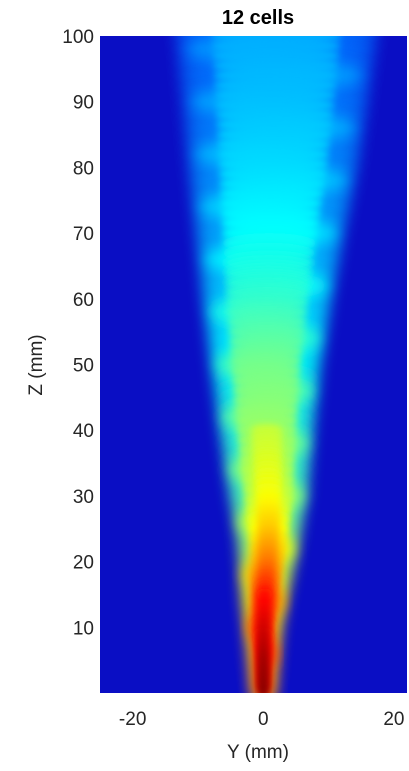  I want to click on y-tick-label: 20, so click(393, 719).